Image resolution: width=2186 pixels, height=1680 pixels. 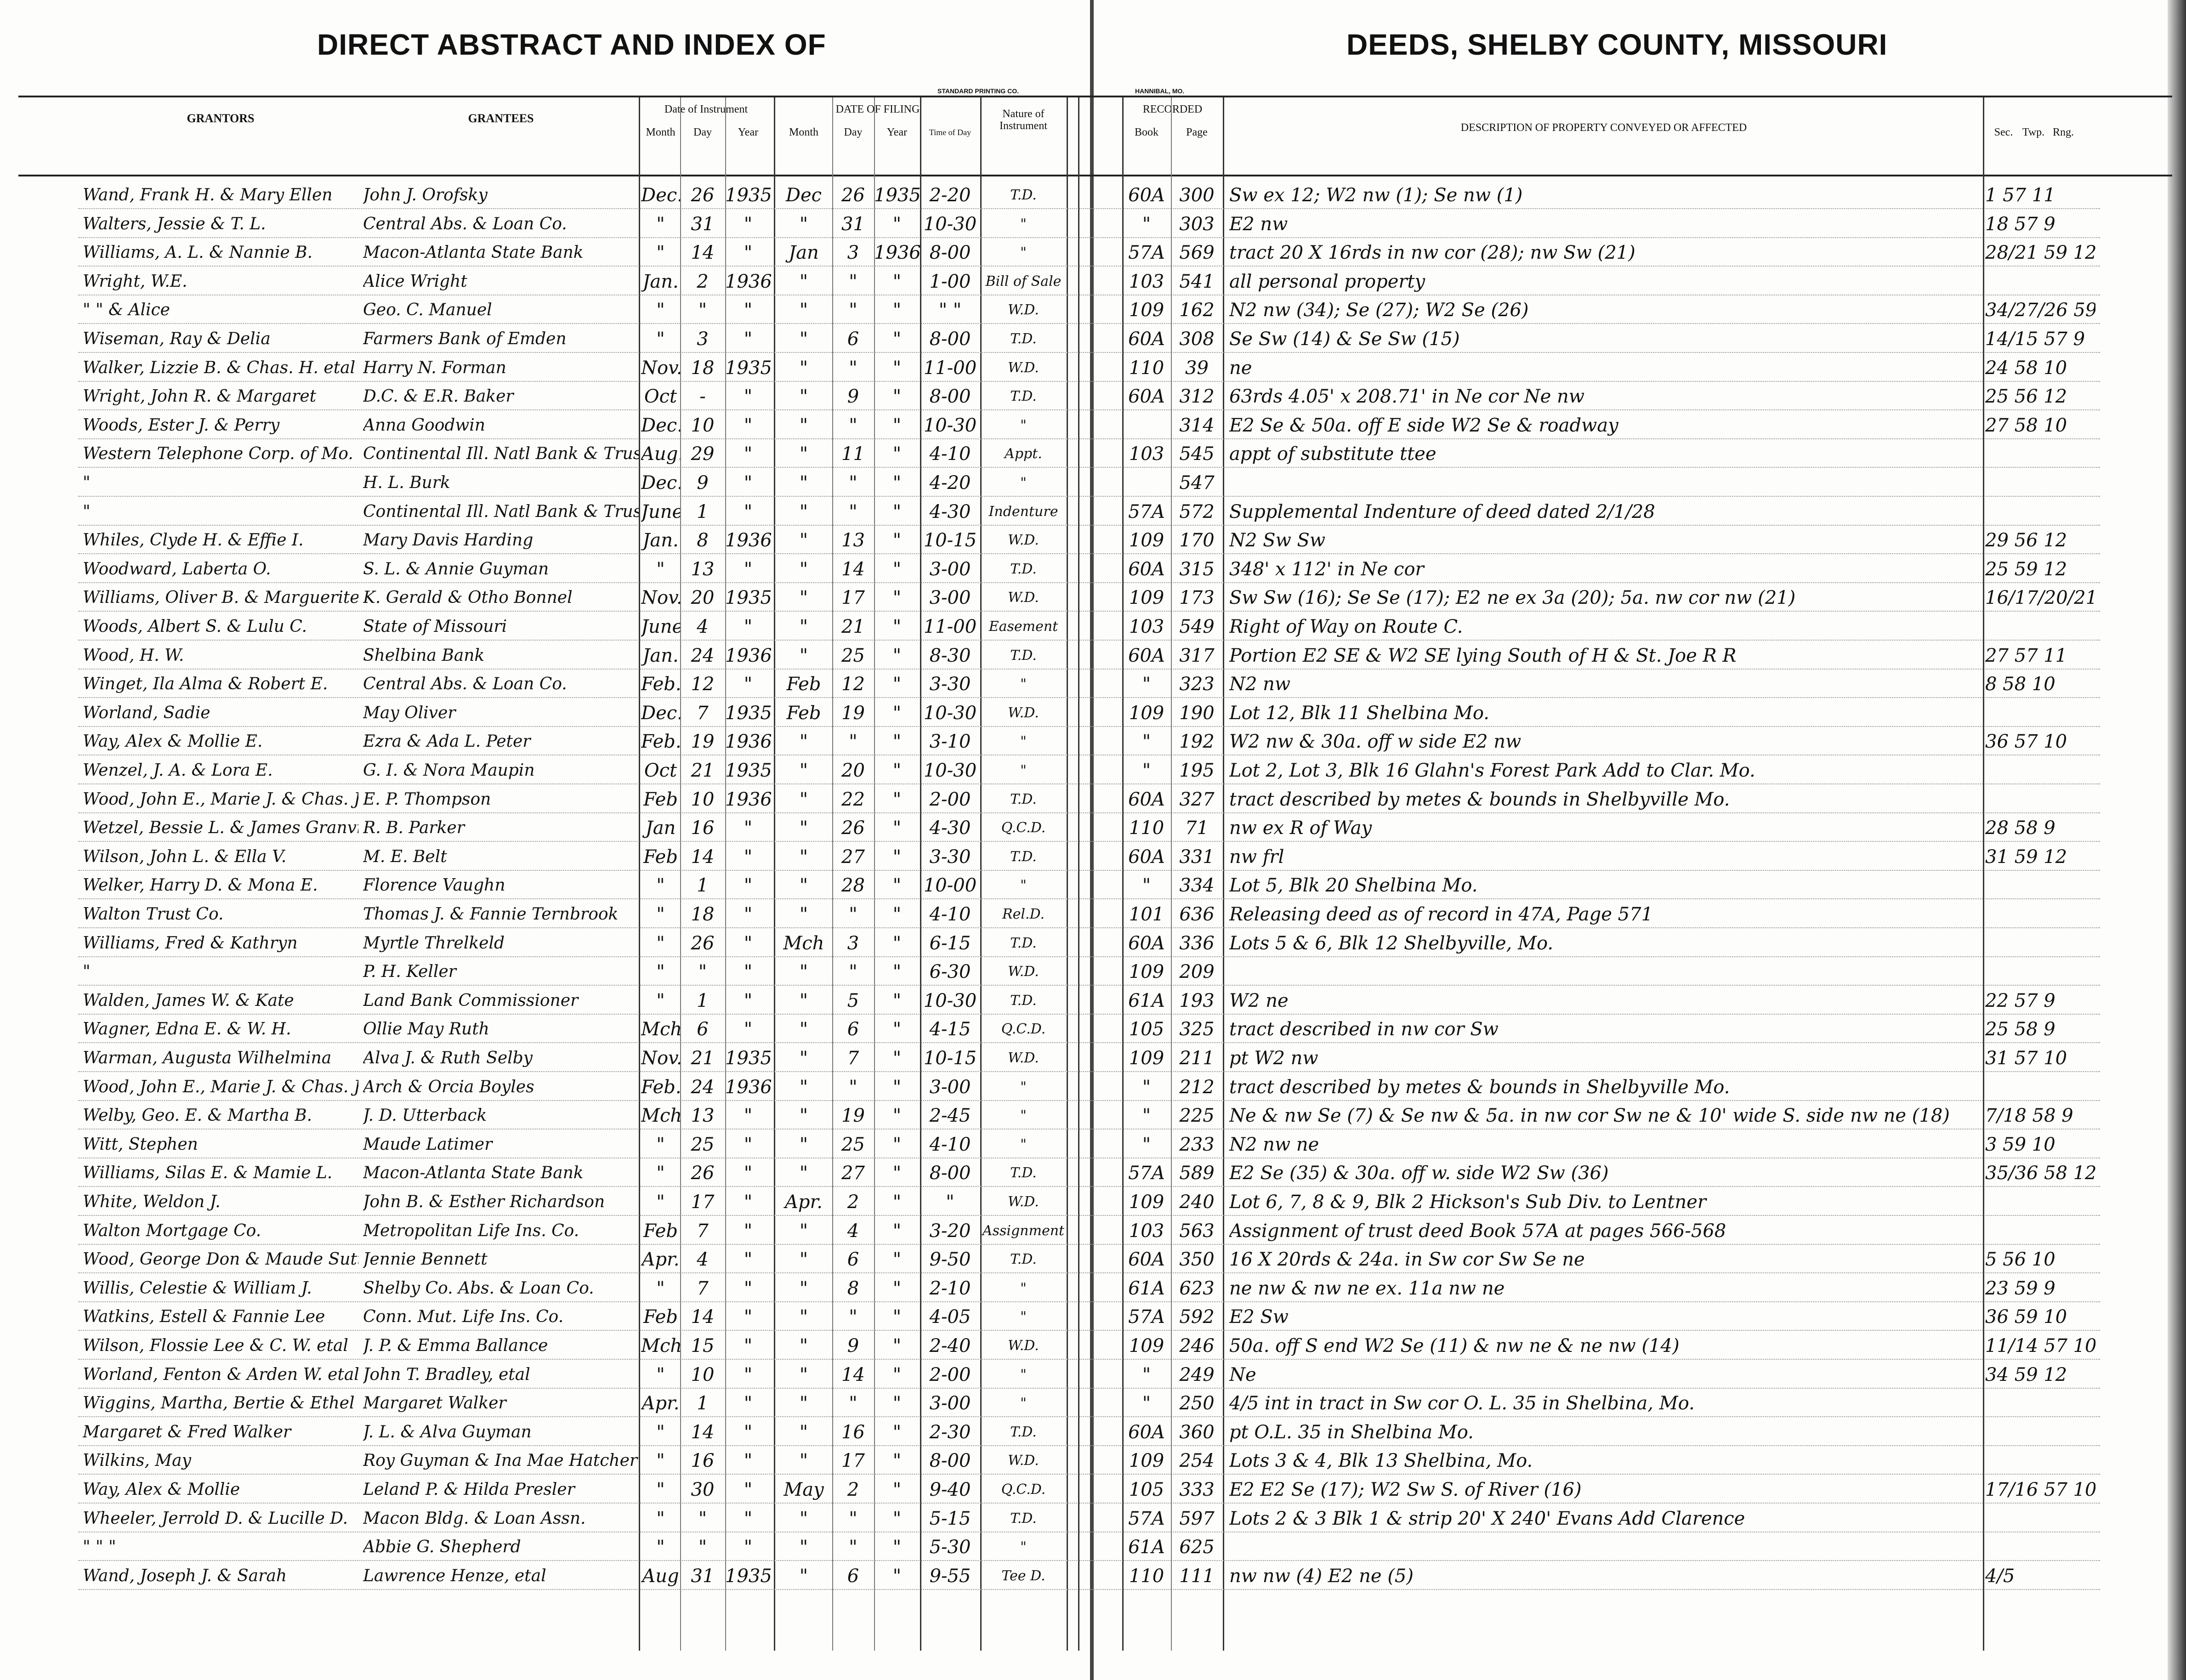 What do you see at coordinates (1300, 828) in the screenshot?
I see `cell-description: nw ex R of Way` at bounding box center [1300, 828].